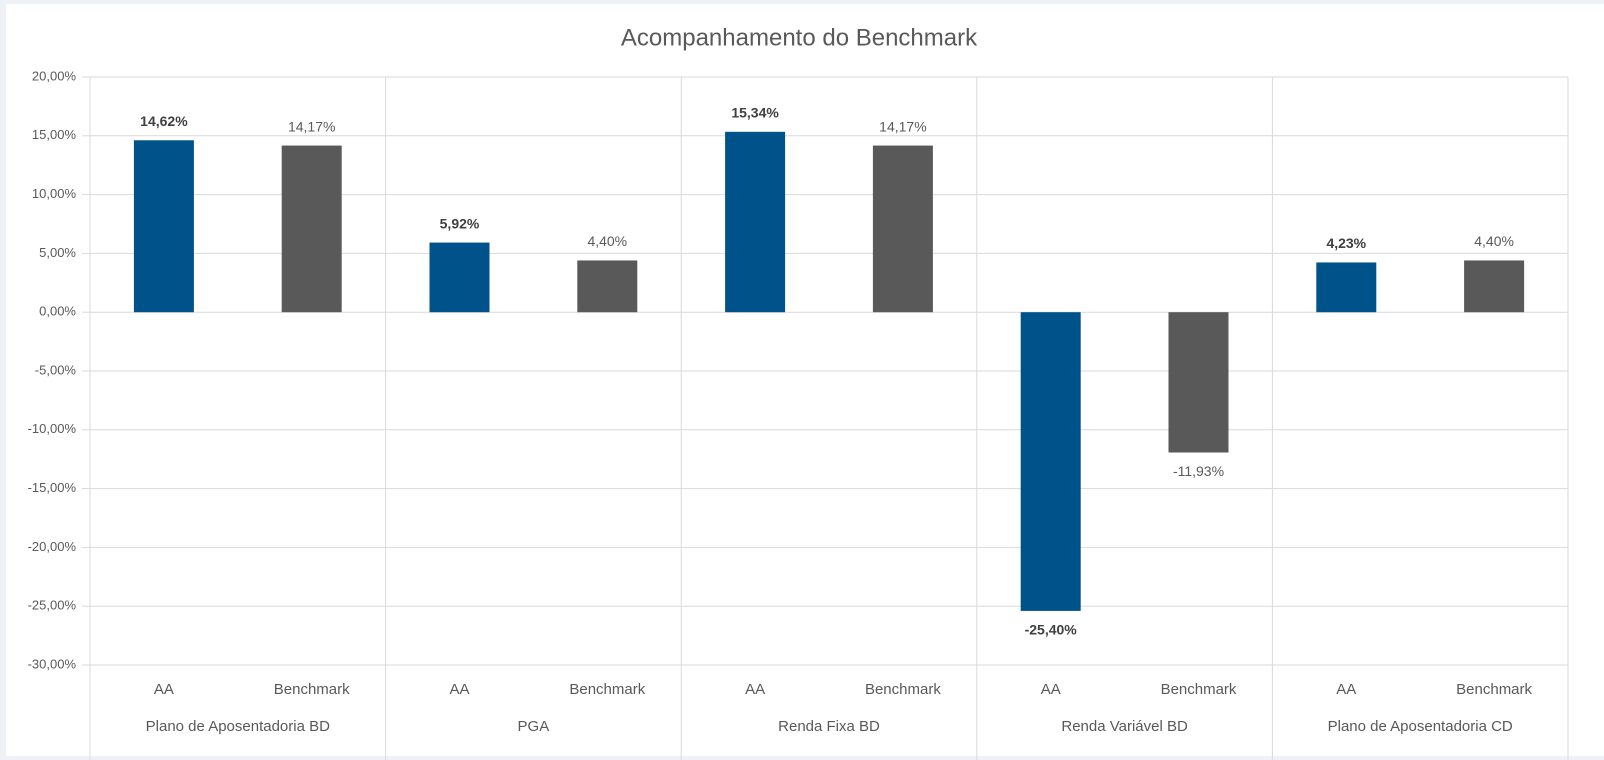 This screenshot has width=1604, height=760. What do you see at coordinates (460, 223) in the screenshot?
I see `data-label: 5,92%` at bounding box center [460, 223].